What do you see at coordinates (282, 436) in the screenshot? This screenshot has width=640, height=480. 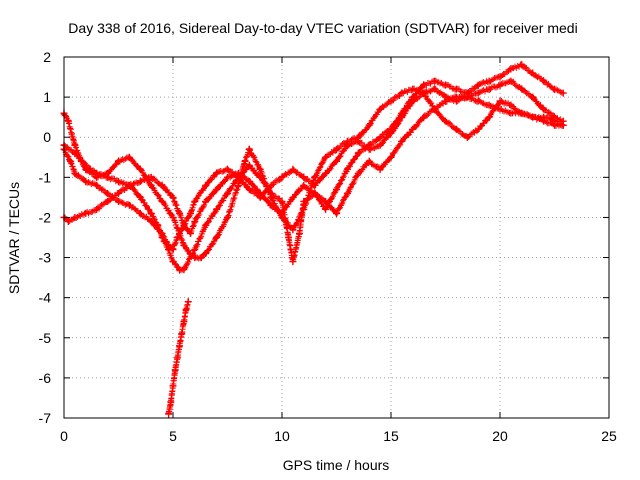 I see `x-tick-label: 10` at bounding box center [282, 436].